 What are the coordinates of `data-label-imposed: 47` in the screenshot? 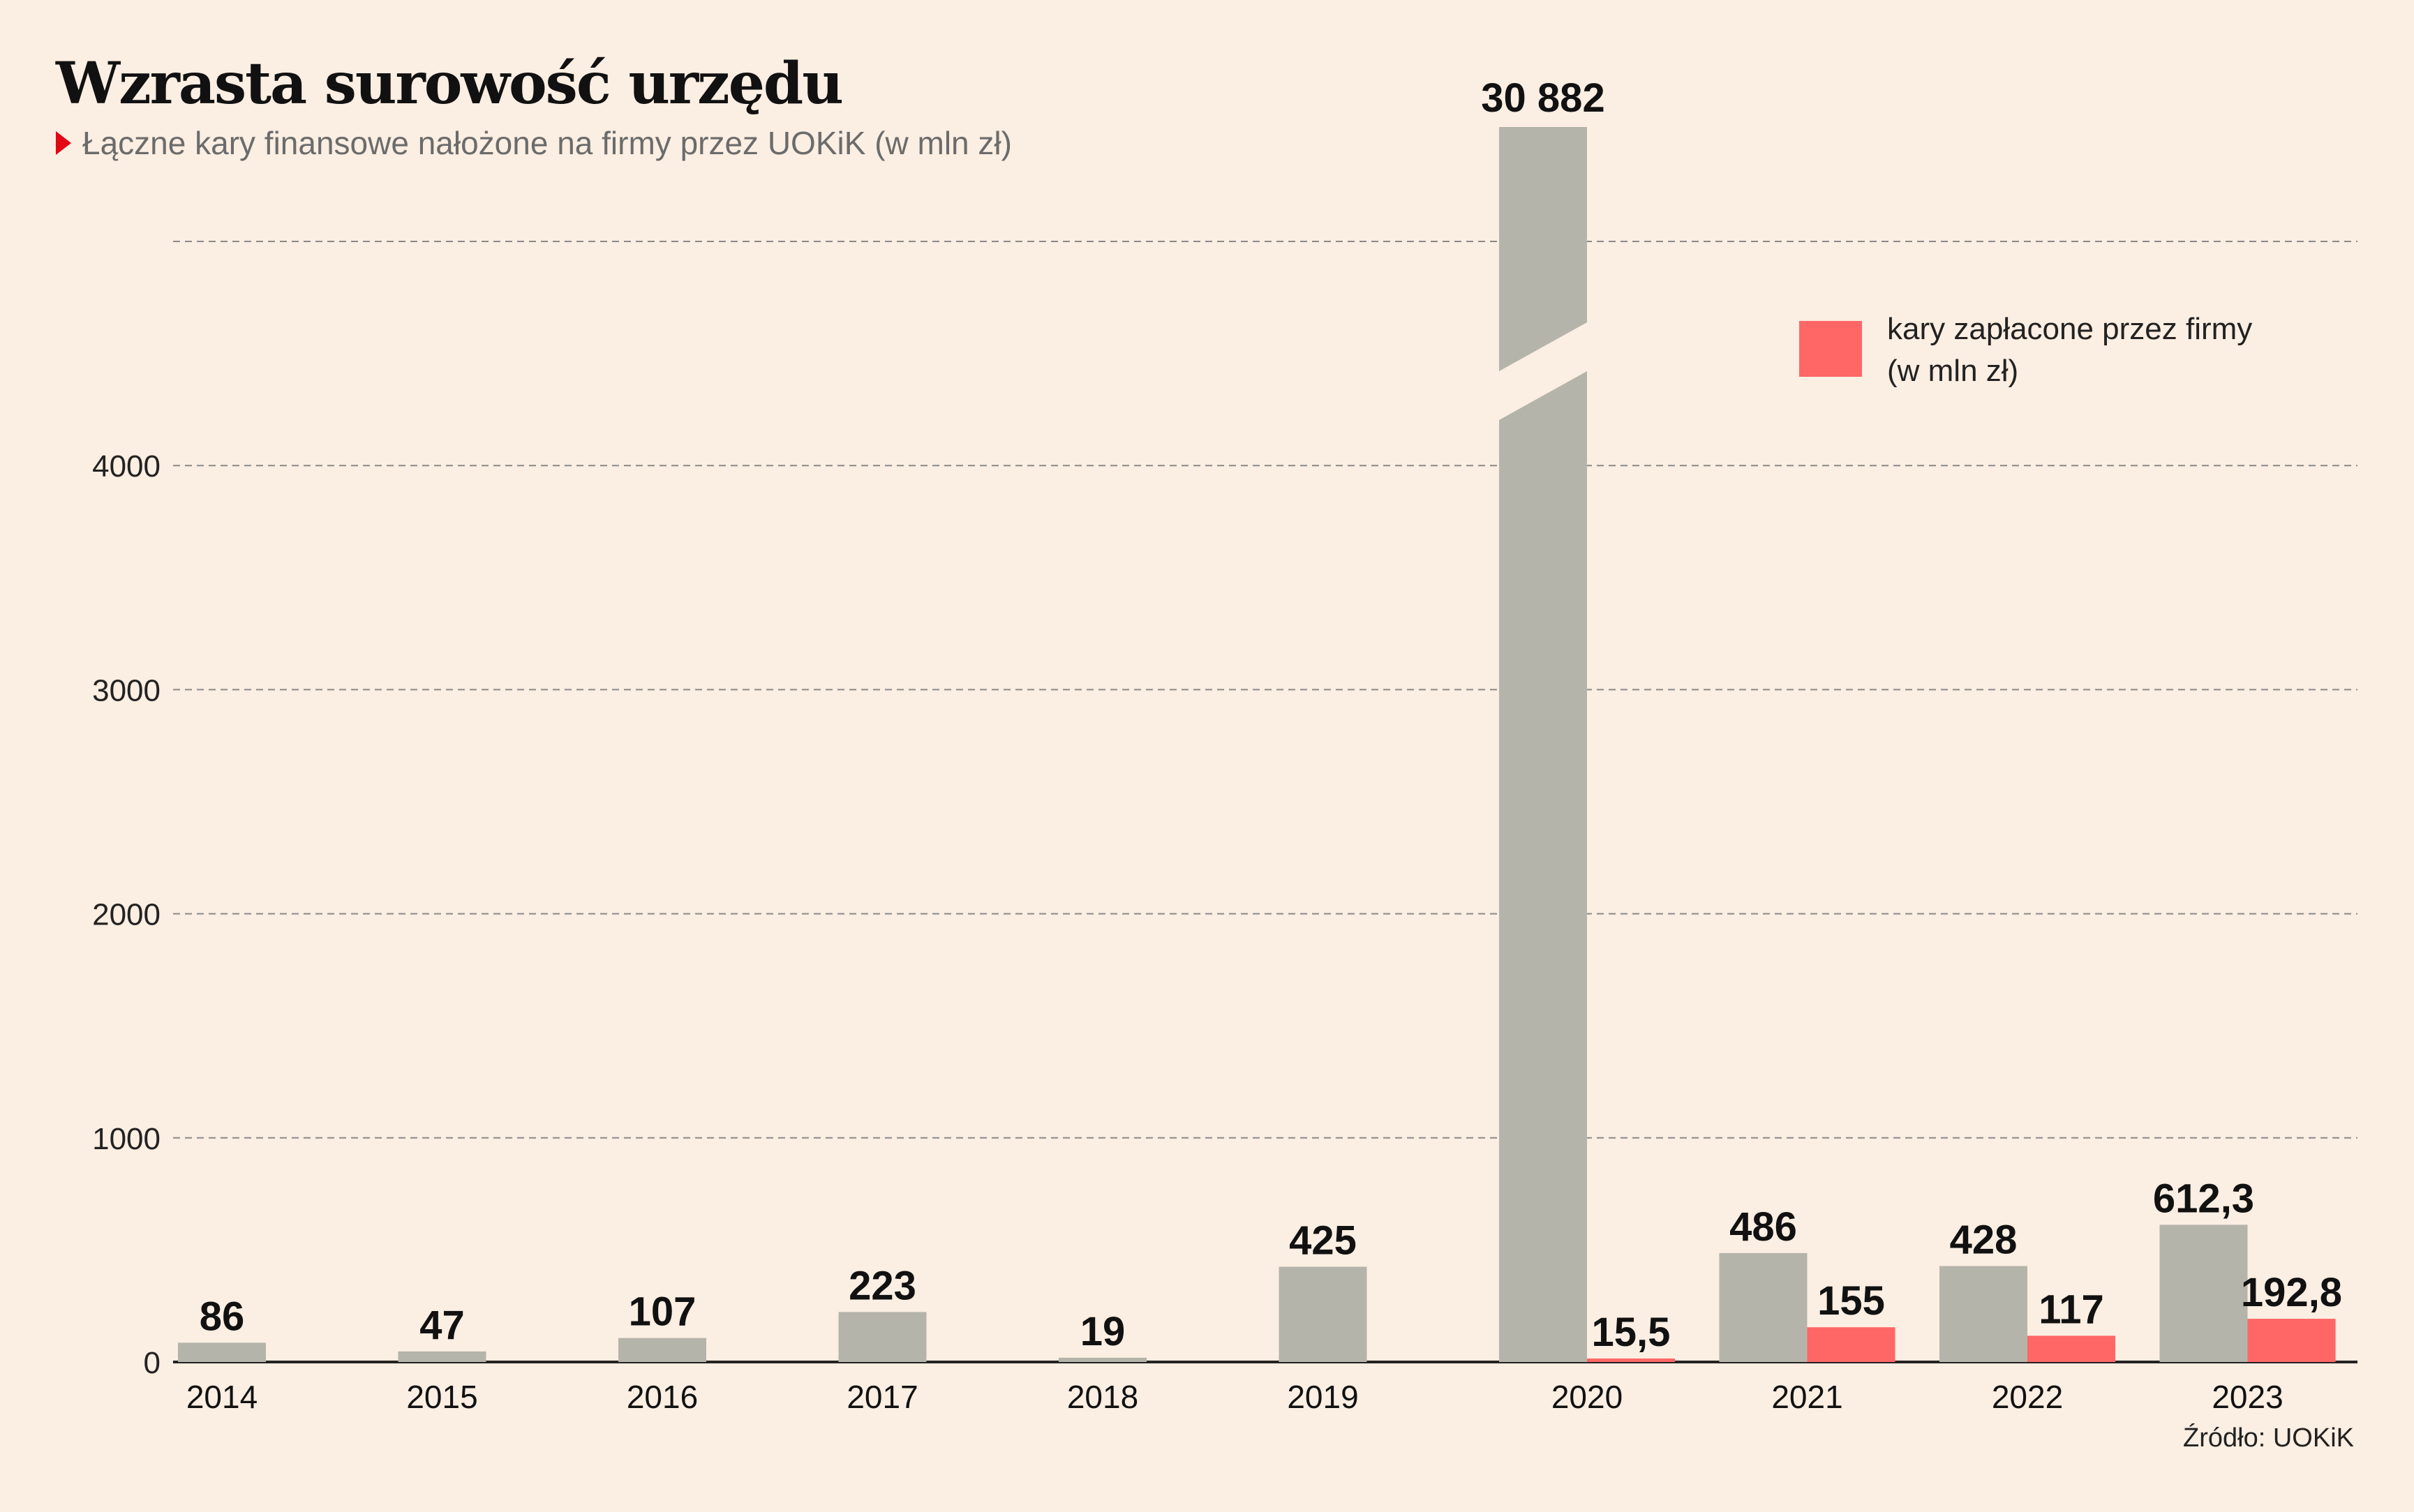 It's located at (442, 1325).